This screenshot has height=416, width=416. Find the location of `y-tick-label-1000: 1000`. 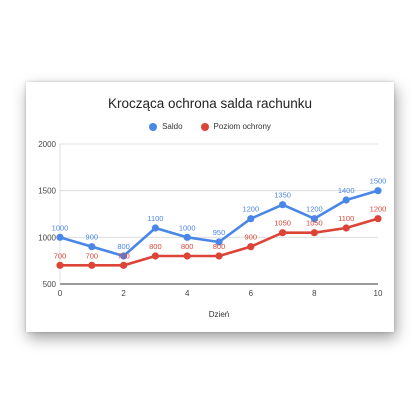

y-tick-label-1000: 1000 is located at coordinates (47, 237).